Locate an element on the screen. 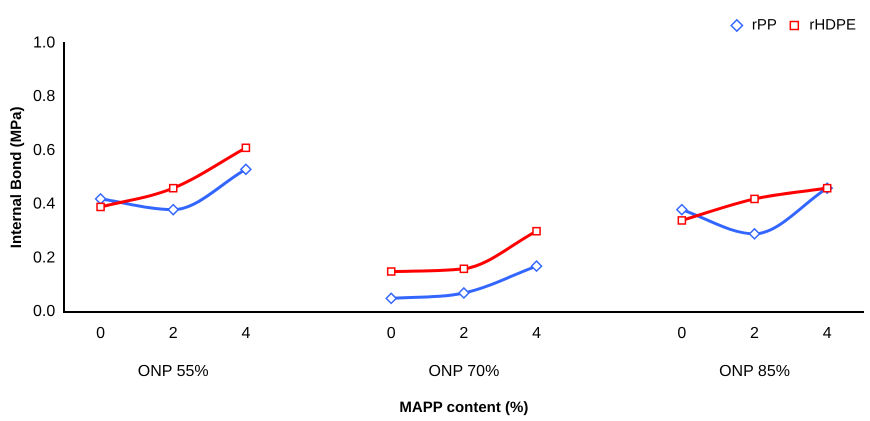 Image resolution: width=870 pixels, height=421 pixels. y-tick-label: 1.0 is located at coordinates (44, 43).